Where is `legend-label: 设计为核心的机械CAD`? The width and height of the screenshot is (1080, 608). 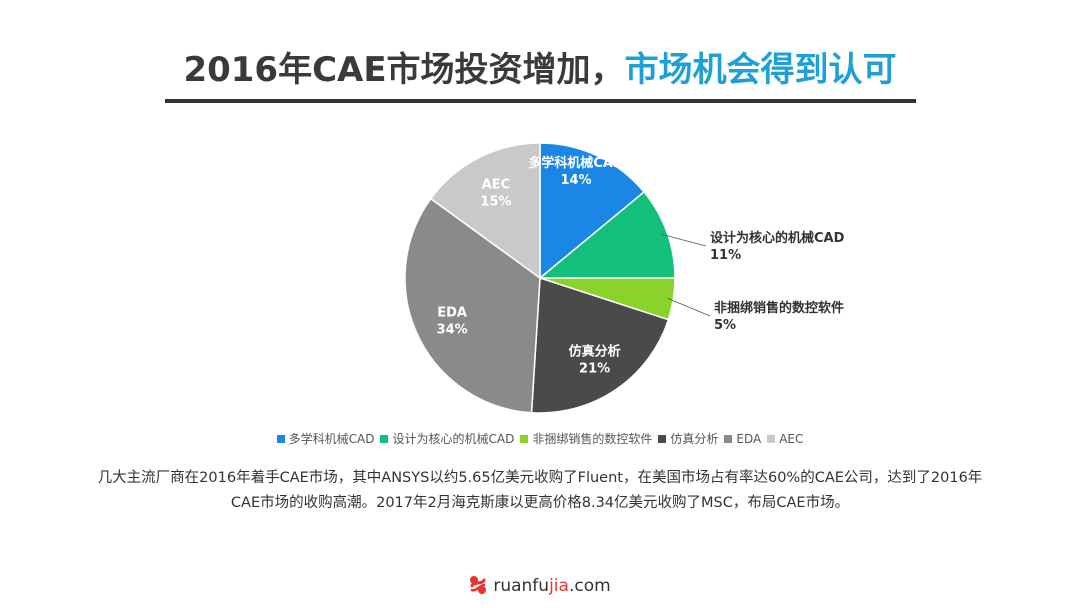 legend-label: 设计为核心的机械CAD is located at coordinates (453, 439).